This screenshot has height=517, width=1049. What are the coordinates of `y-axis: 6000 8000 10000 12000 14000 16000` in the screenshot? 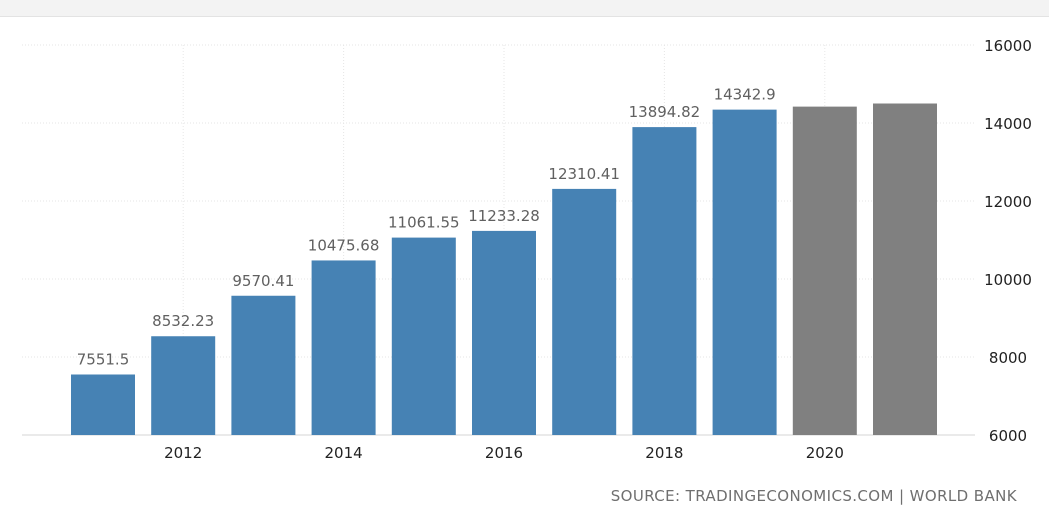 It's located at (1008, 241).